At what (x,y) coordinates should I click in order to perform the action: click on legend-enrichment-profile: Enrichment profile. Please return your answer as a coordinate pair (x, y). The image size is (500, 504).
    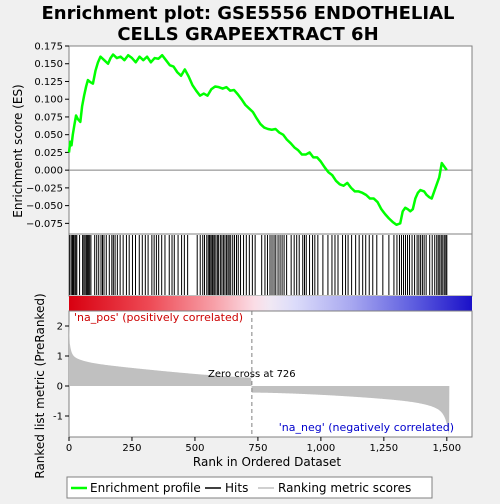
    Looking at the image, I should click on (145, 488).